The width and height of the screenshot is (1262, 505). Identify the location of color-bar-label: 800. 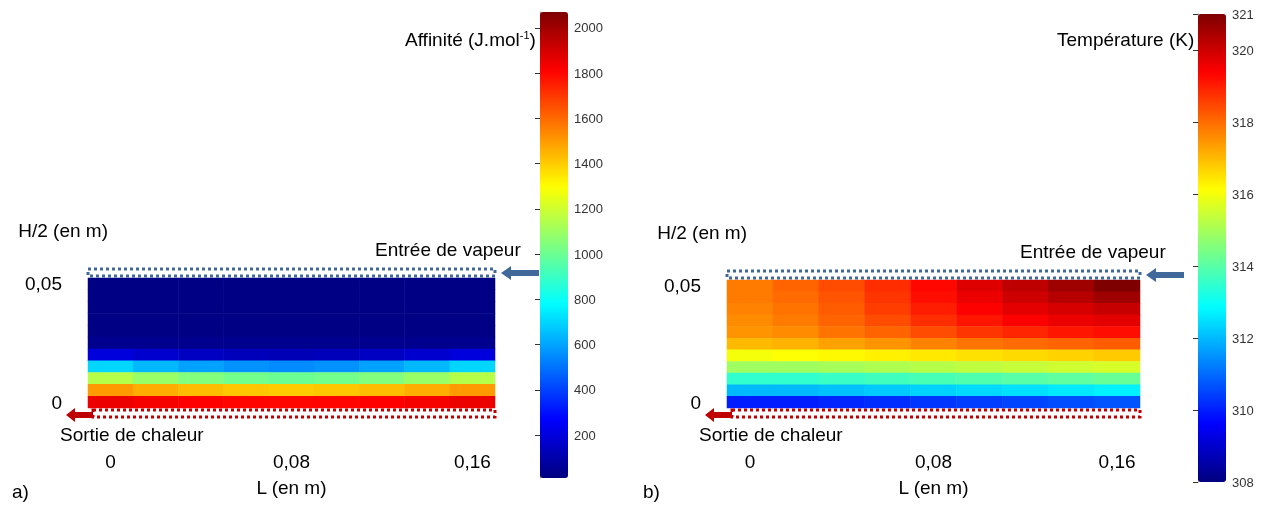
(585, 299).